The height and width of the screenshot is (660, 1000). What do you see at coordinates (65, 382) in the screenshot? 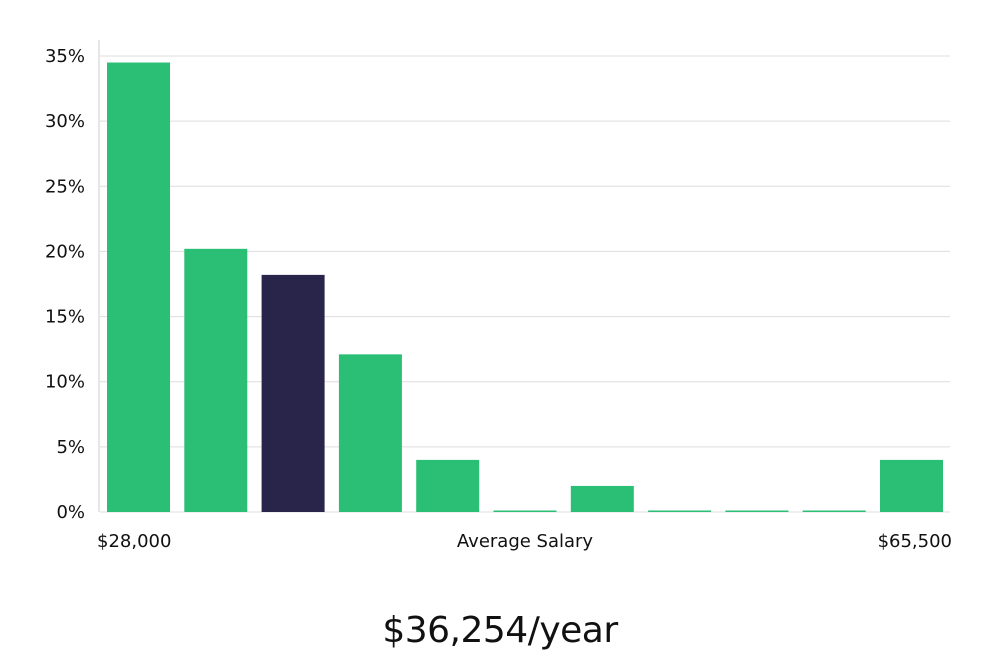
I see `y-tick-label: 10%` at bounding box center [65, 382].